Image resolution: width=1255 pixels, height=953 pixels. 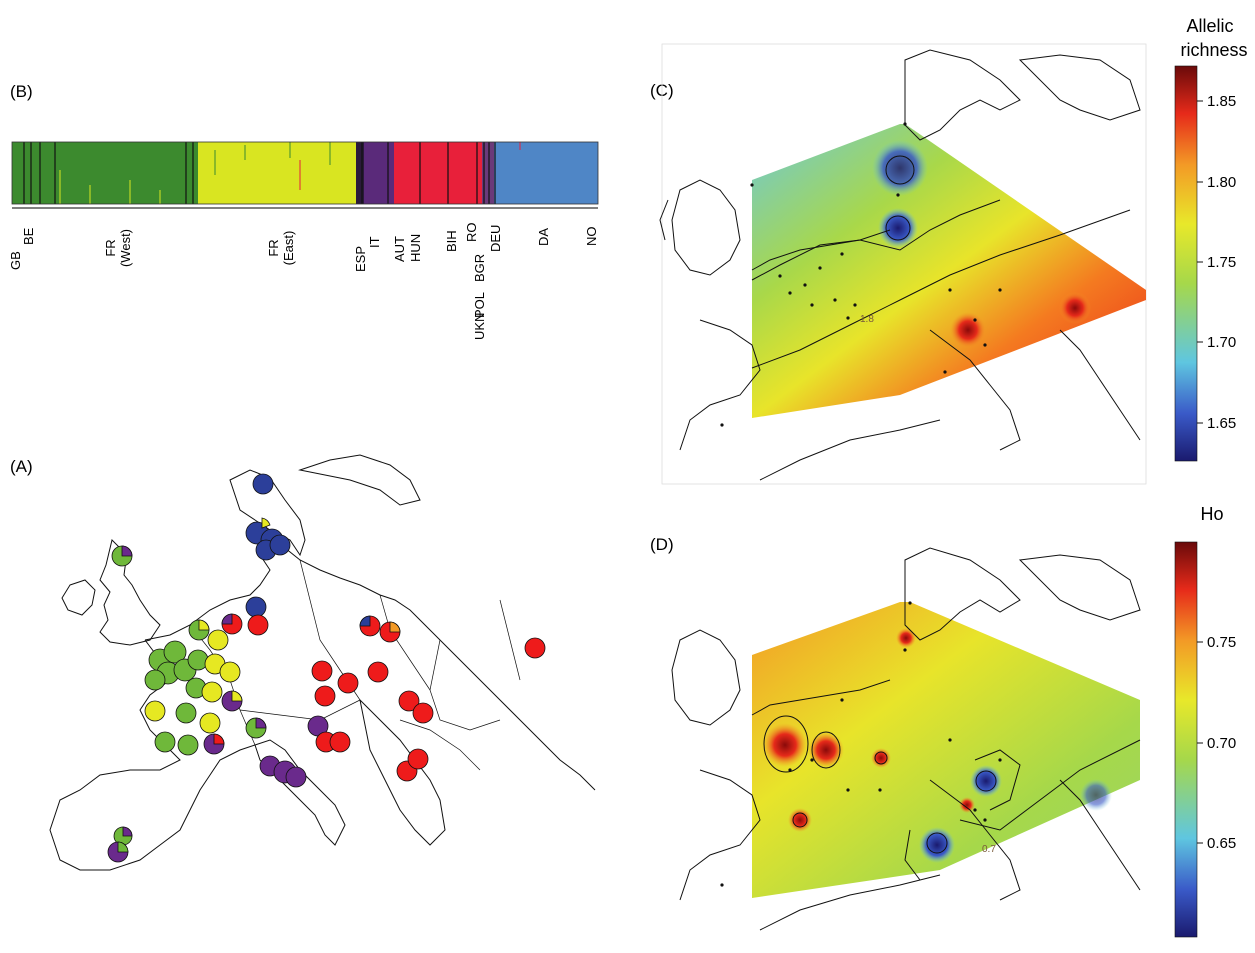 I want to click on pop-label-BIH: BIH, so click(x=451, y=241).